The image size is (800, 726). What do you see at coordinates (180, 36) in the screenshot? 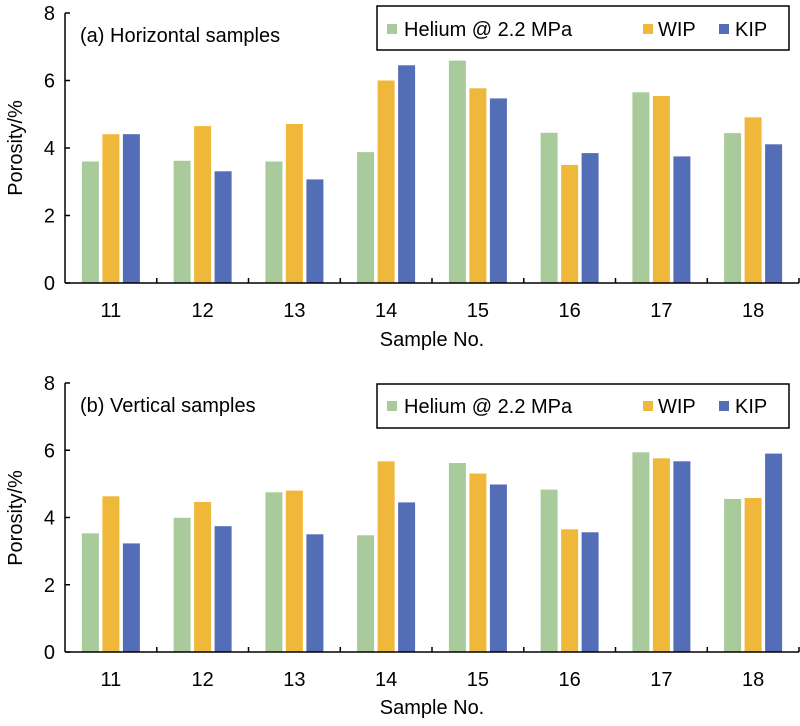
I see `panel-title: (a) Horizontal samples` at bounding box center [180, 36].